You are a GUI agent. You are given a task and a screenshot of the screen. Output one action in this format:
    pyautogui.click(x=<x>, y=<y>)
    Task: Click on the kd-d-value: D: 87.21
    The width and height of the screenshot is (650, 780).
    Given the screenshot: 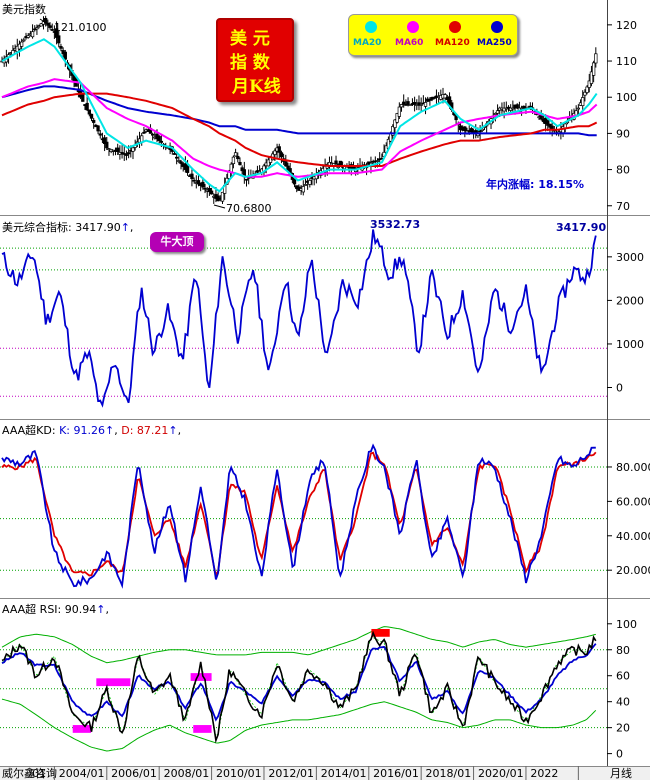 What is the action you would take?
    pyautogui.click(x=145, y=430)
    